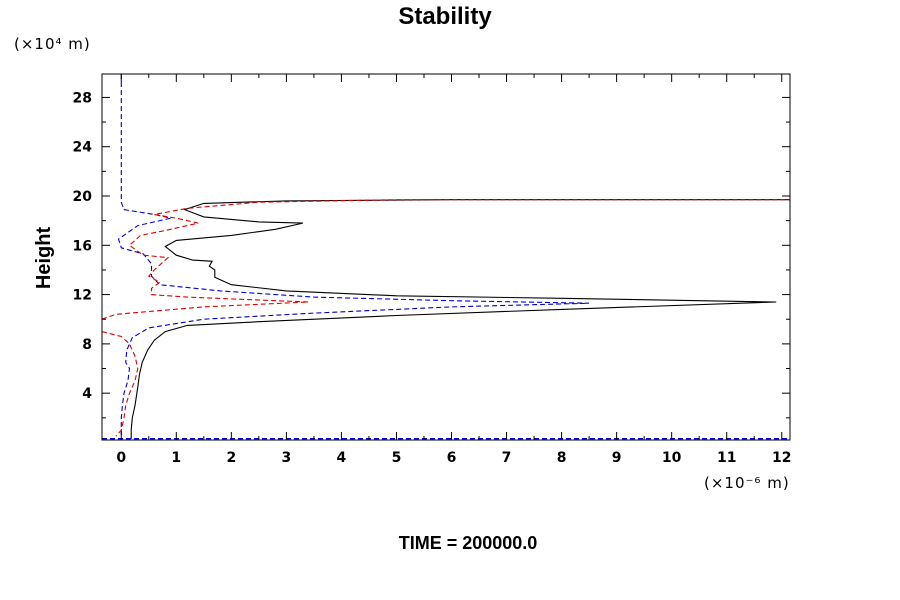 The height and width of the screenshot is (600, 900). Describe the element at coordinates (176, 458) in the screenshot. I see `x-tick-label: 1` at that location.